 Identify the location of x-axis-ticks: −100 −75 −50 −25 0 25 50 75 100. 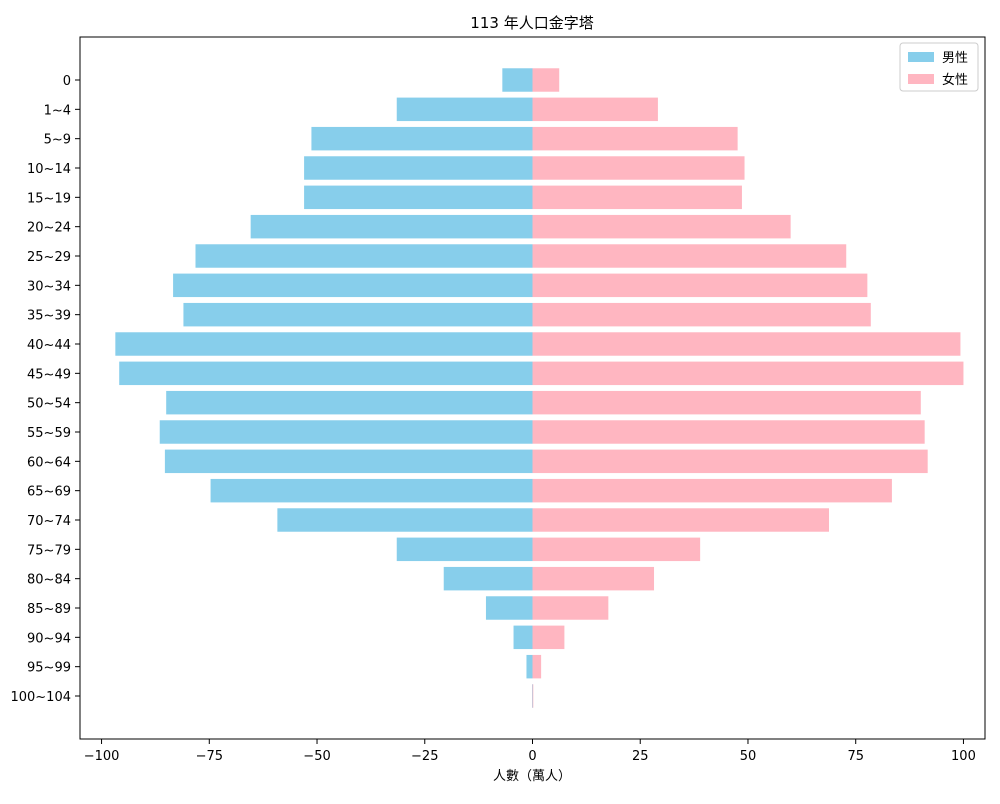
(530, 751).